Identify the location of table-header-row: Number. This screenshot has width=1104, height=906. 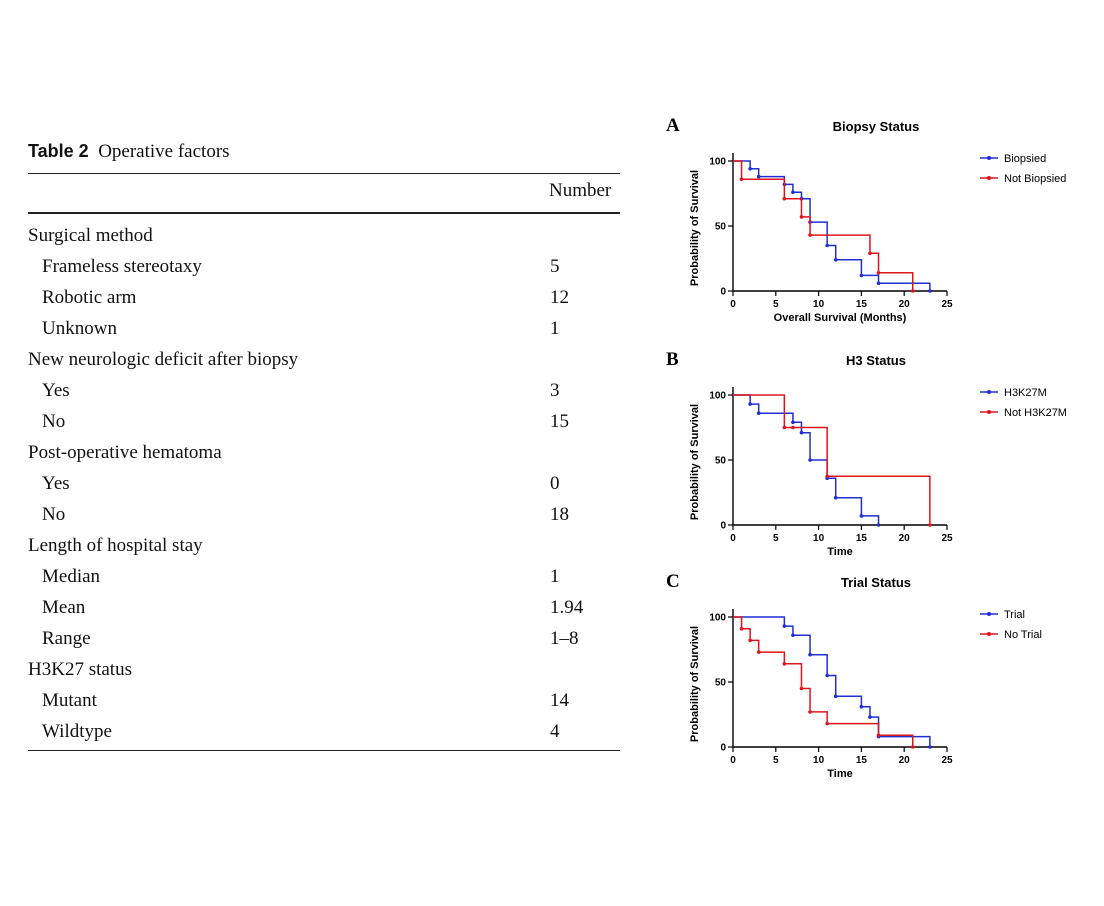
(324, 193).